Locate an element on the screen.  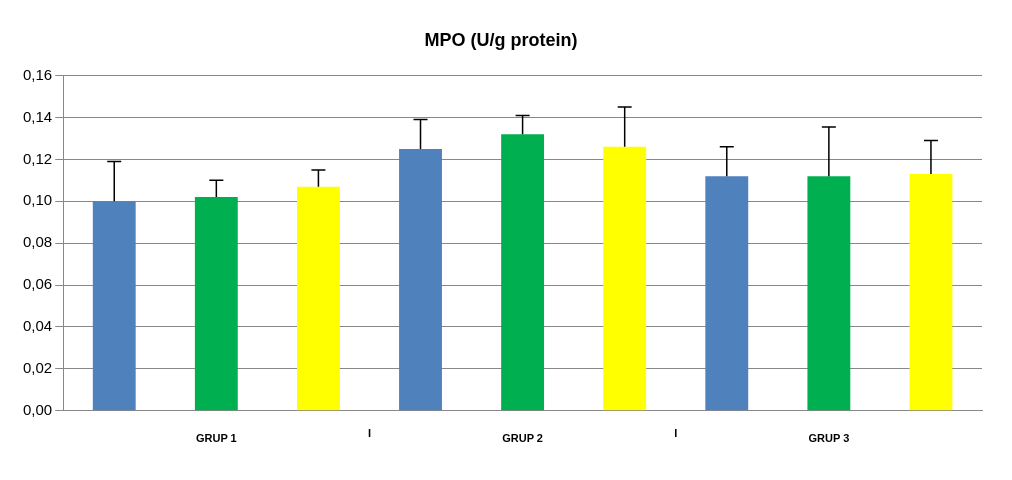
y-tick-label: 0,10 is located at coordinates (37, 200).